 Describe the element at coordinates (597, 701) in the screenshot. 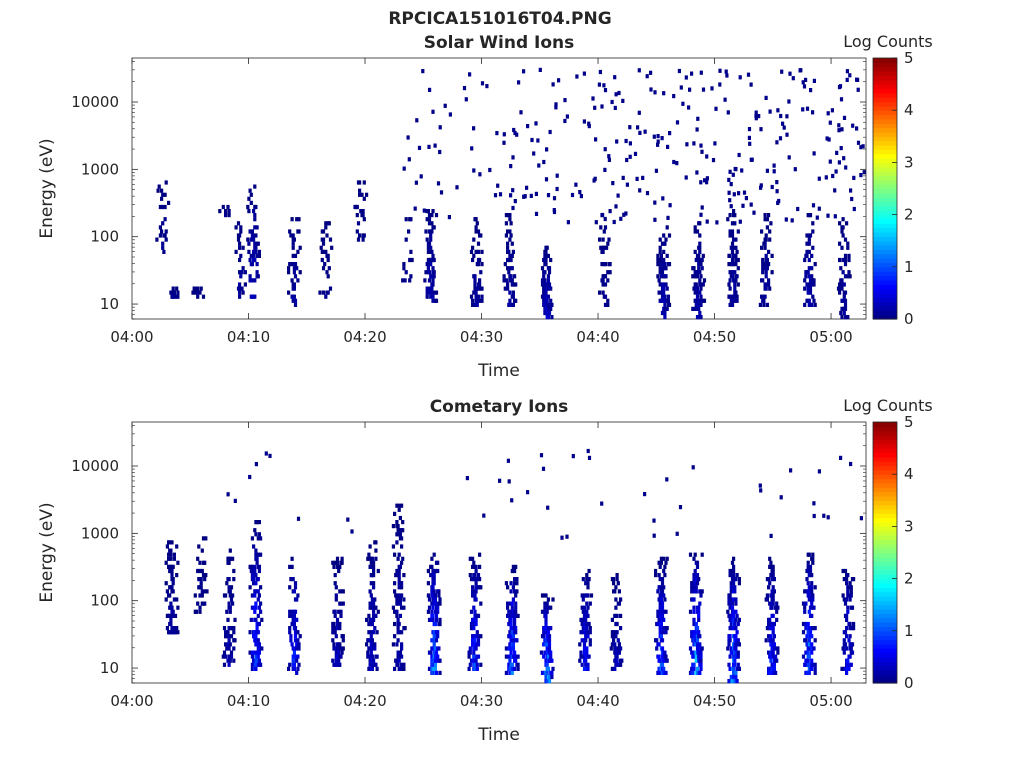

I see `x-tick-label: 04:40` at that location.